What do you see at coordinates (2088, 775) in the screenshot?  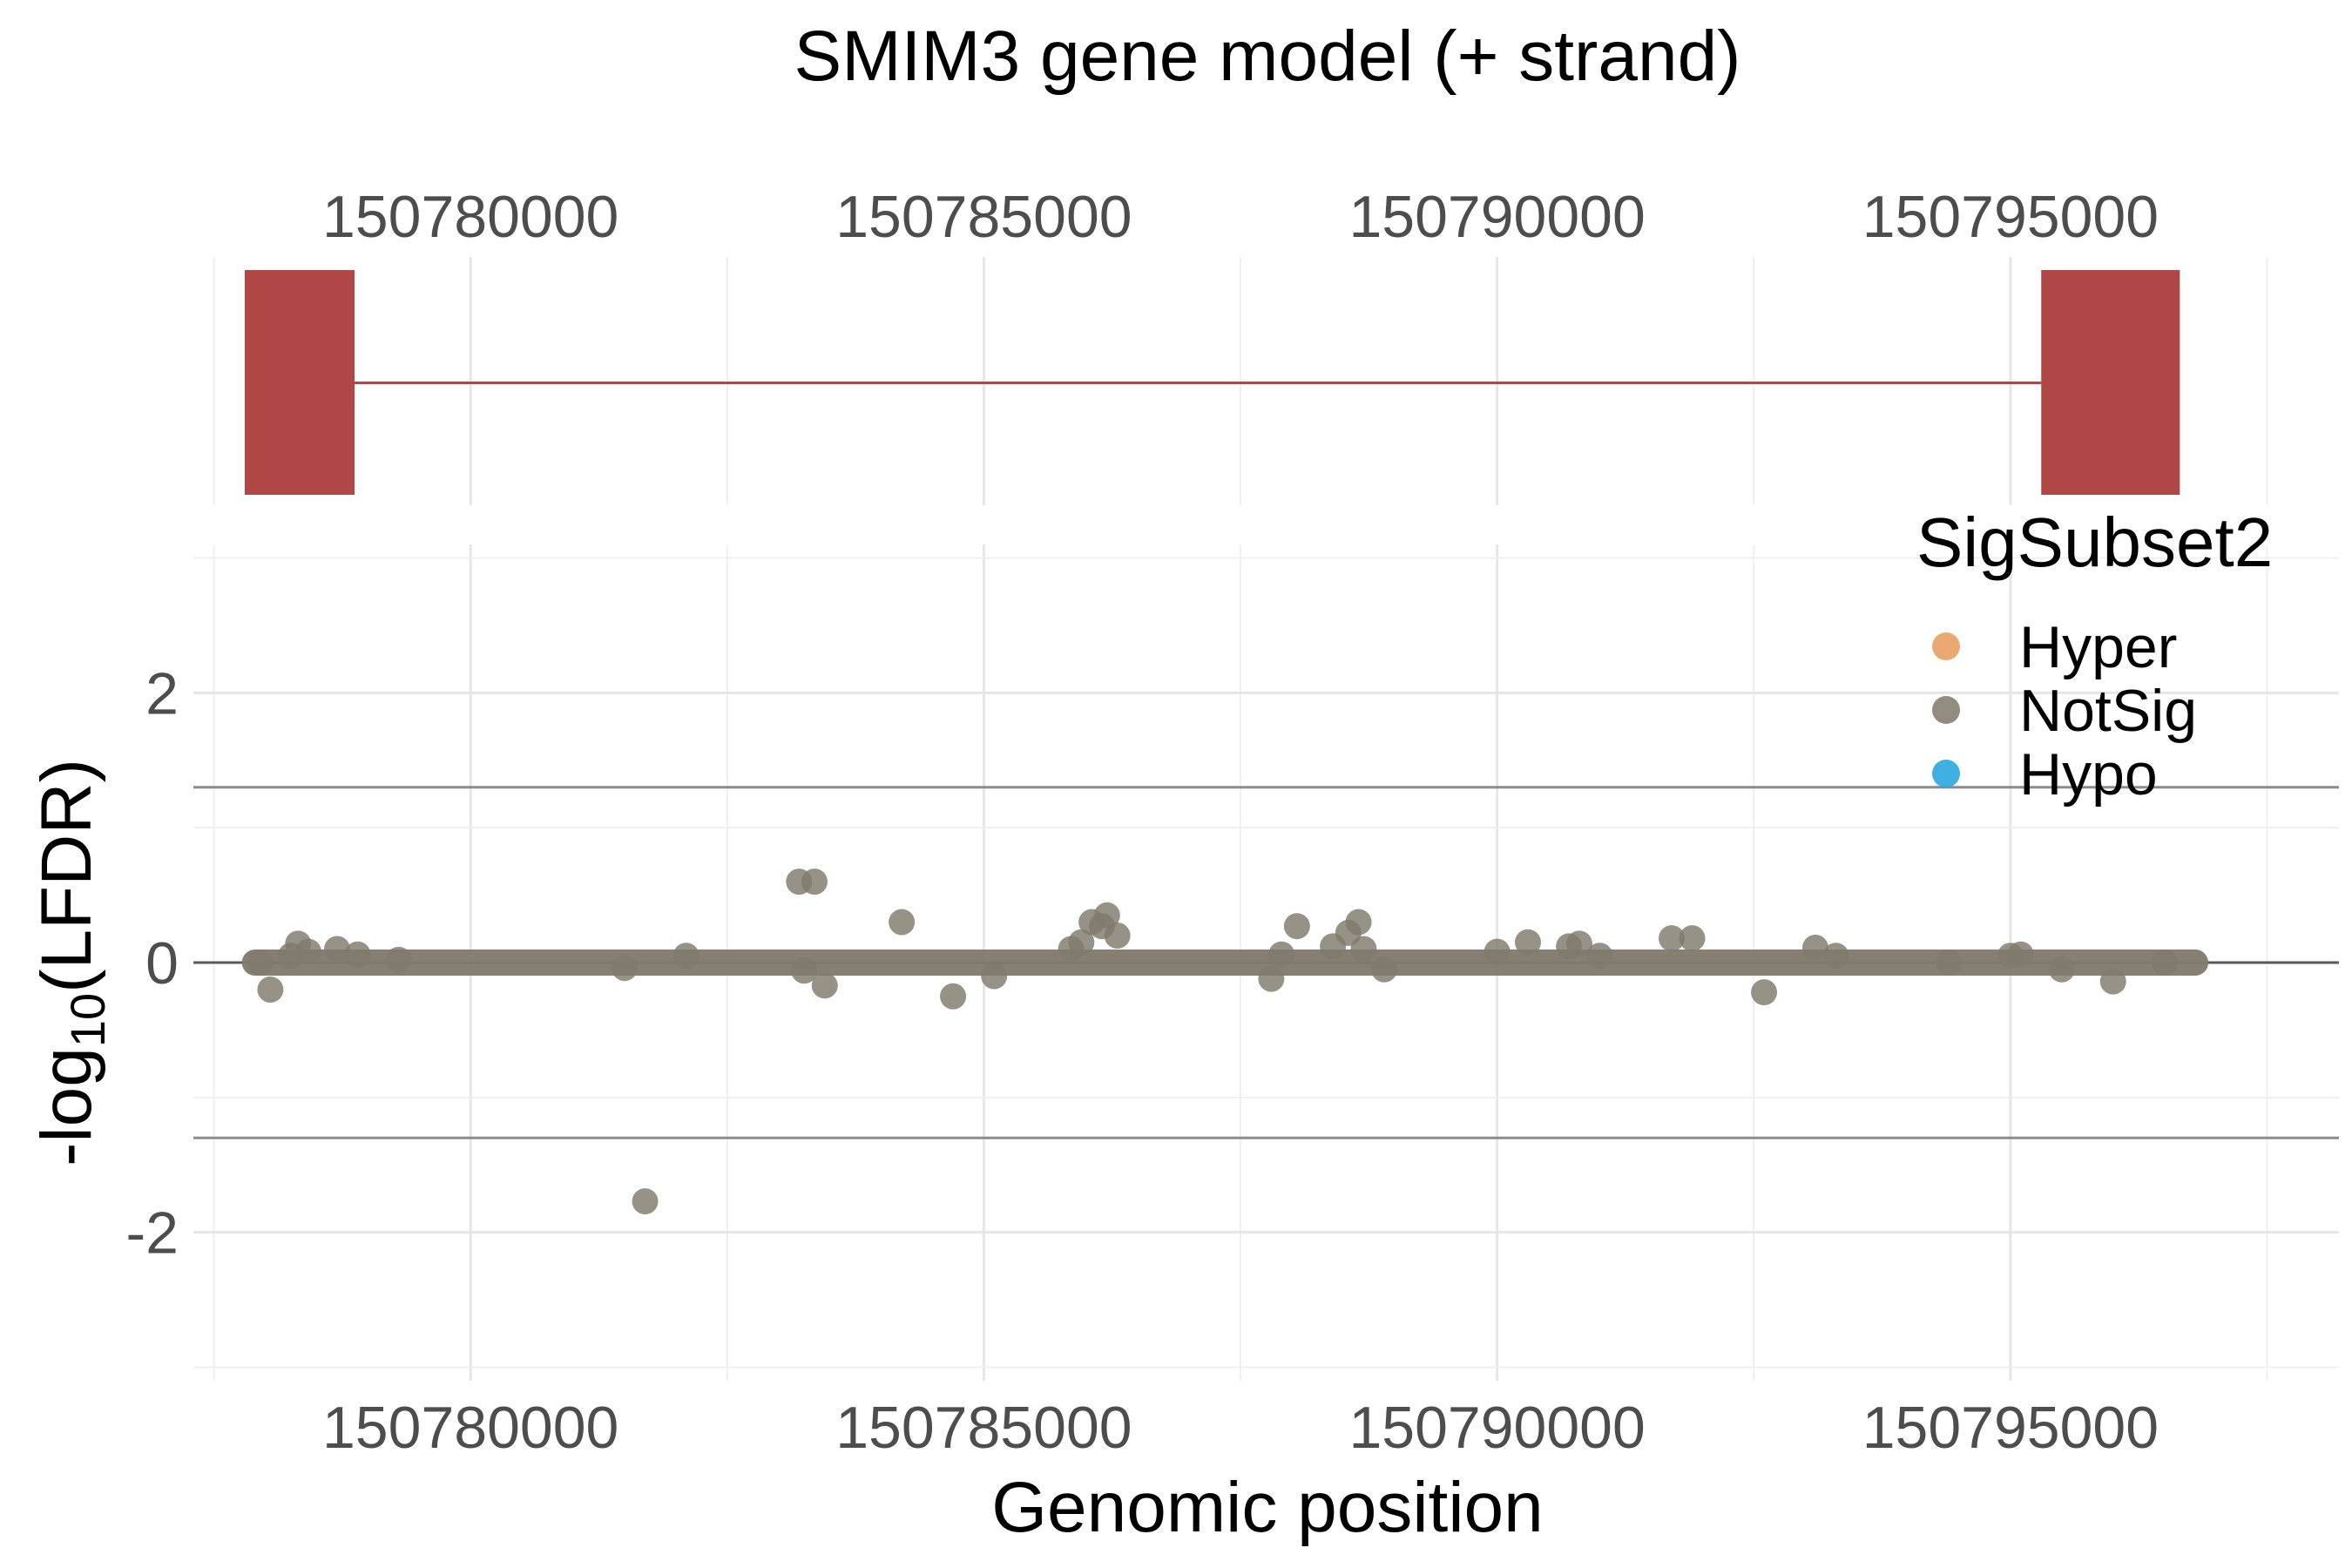 I see `legend-label-hypo: Hypo` at bounding box center [2088, 775].